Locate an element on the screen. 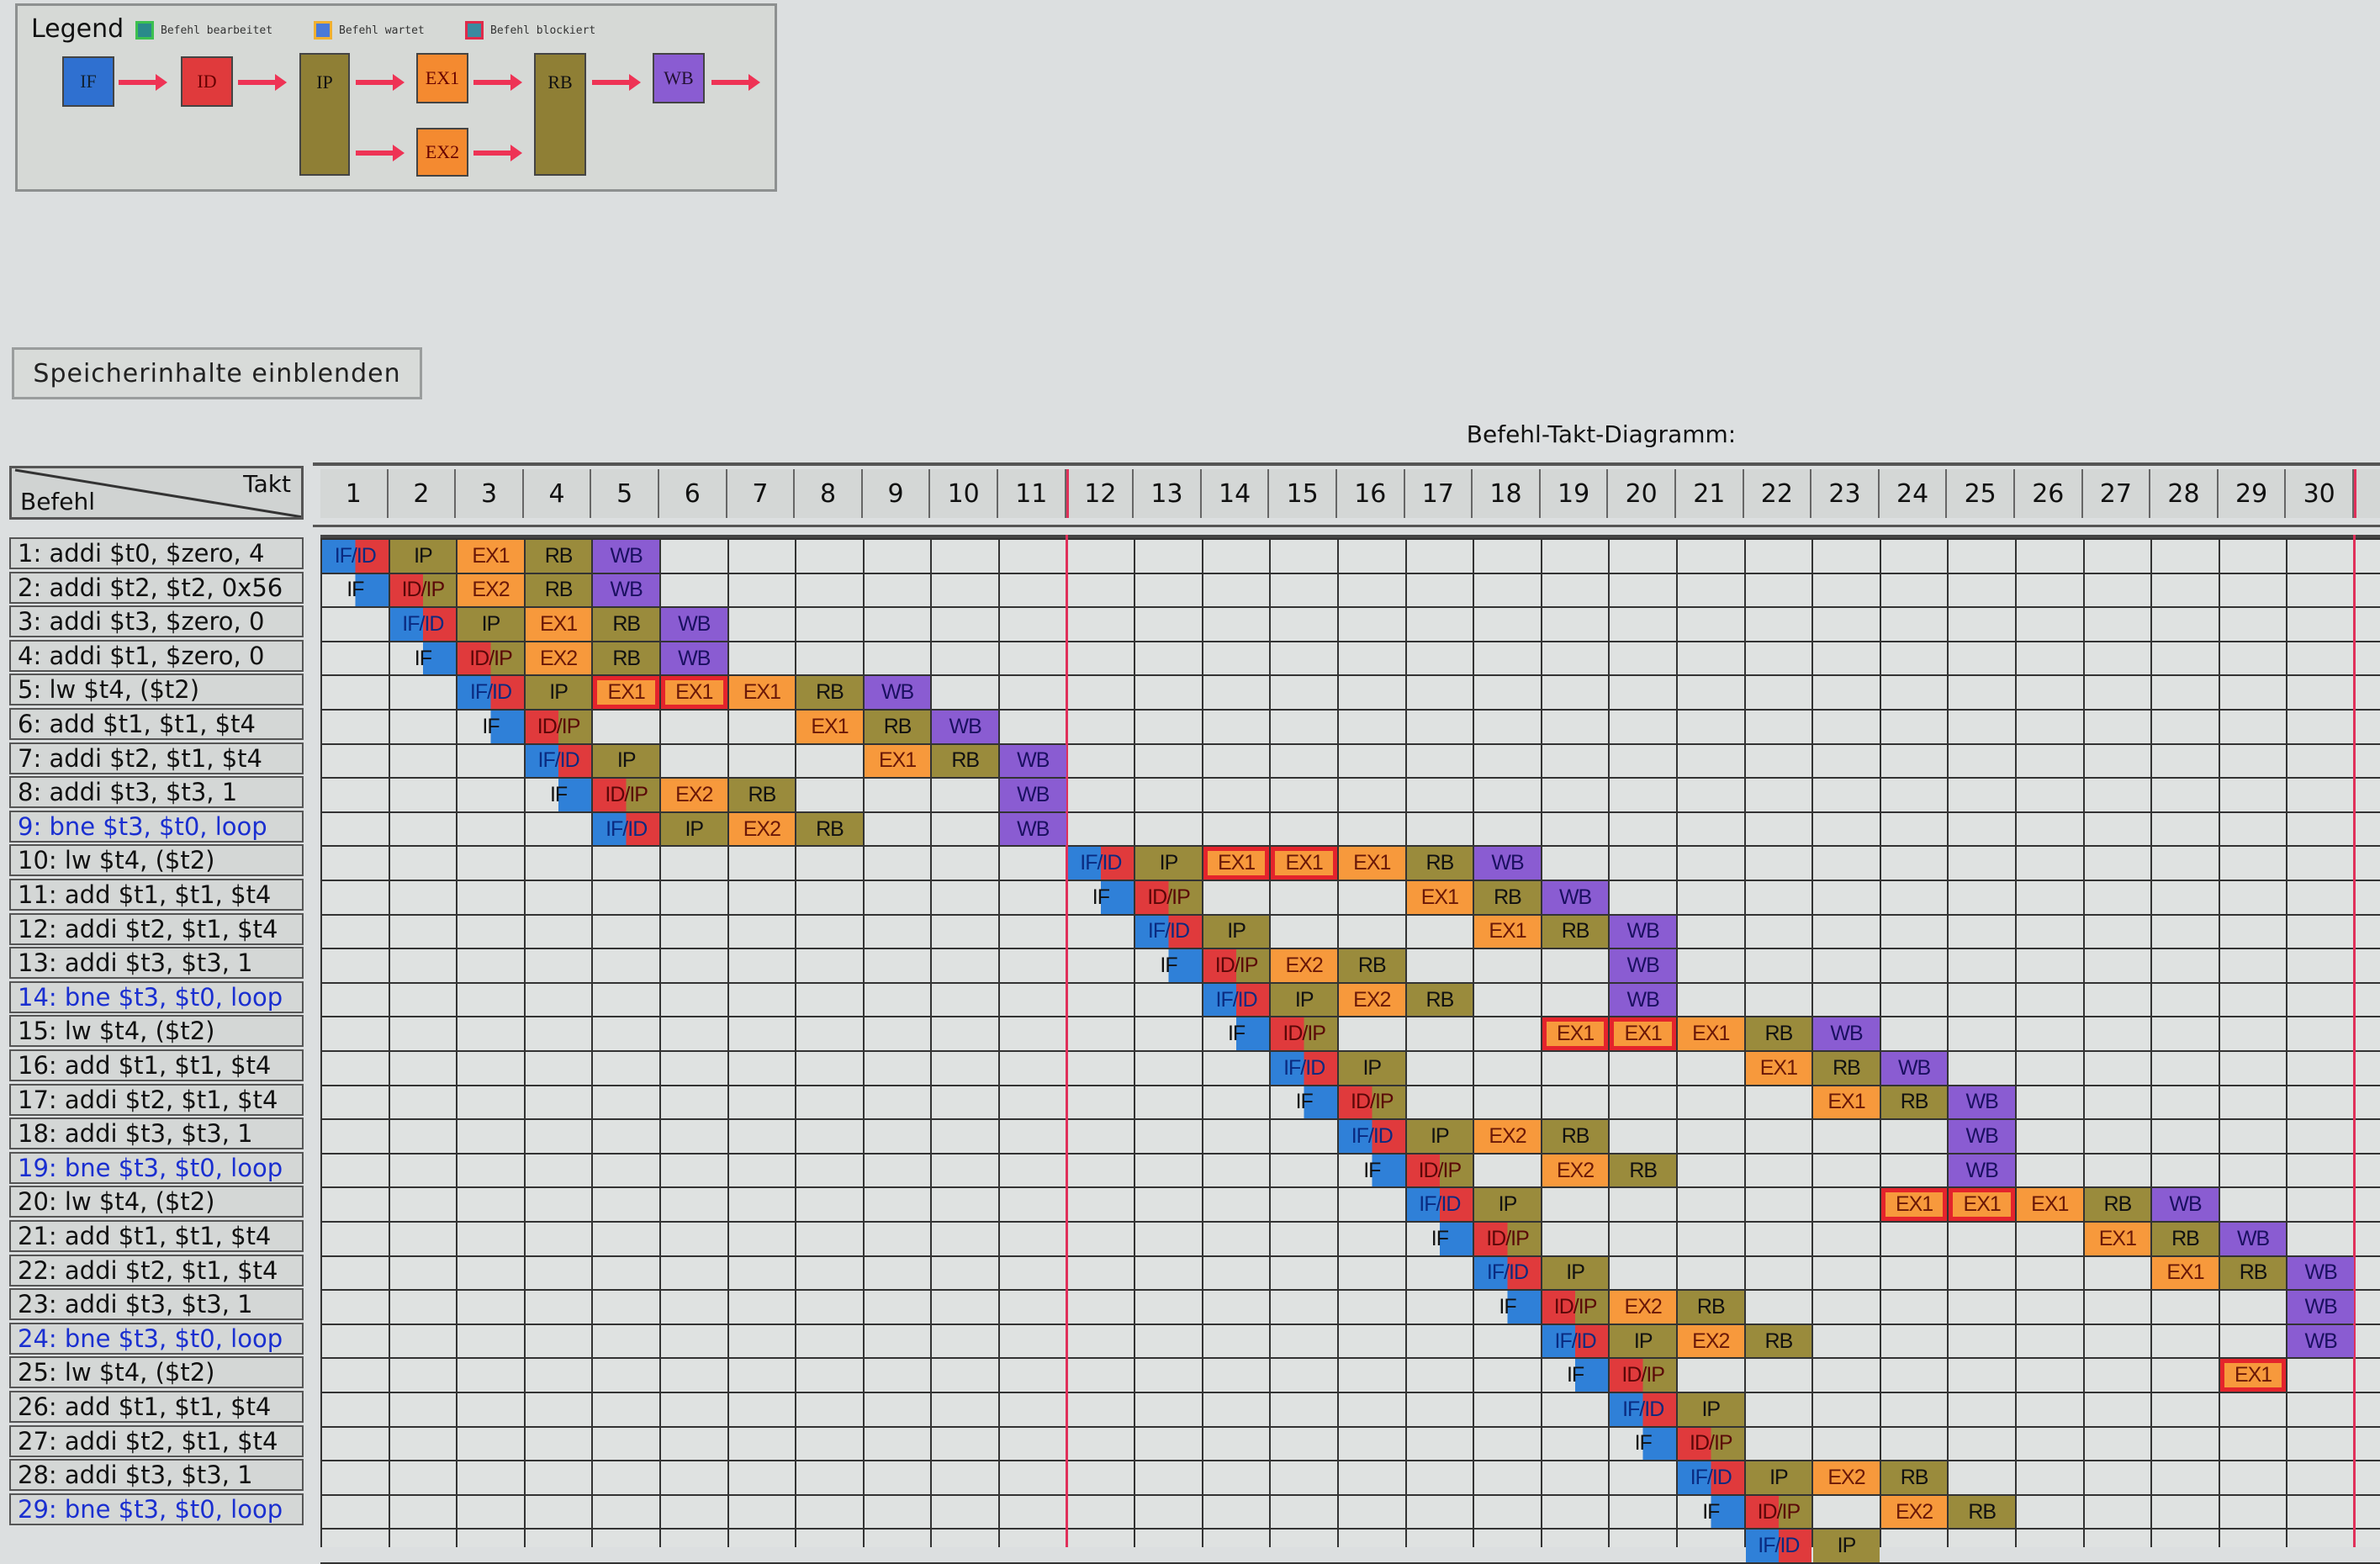 The image size is (2380, 1564). takt-header-cell: 5 is located at coordinates (625, 493).